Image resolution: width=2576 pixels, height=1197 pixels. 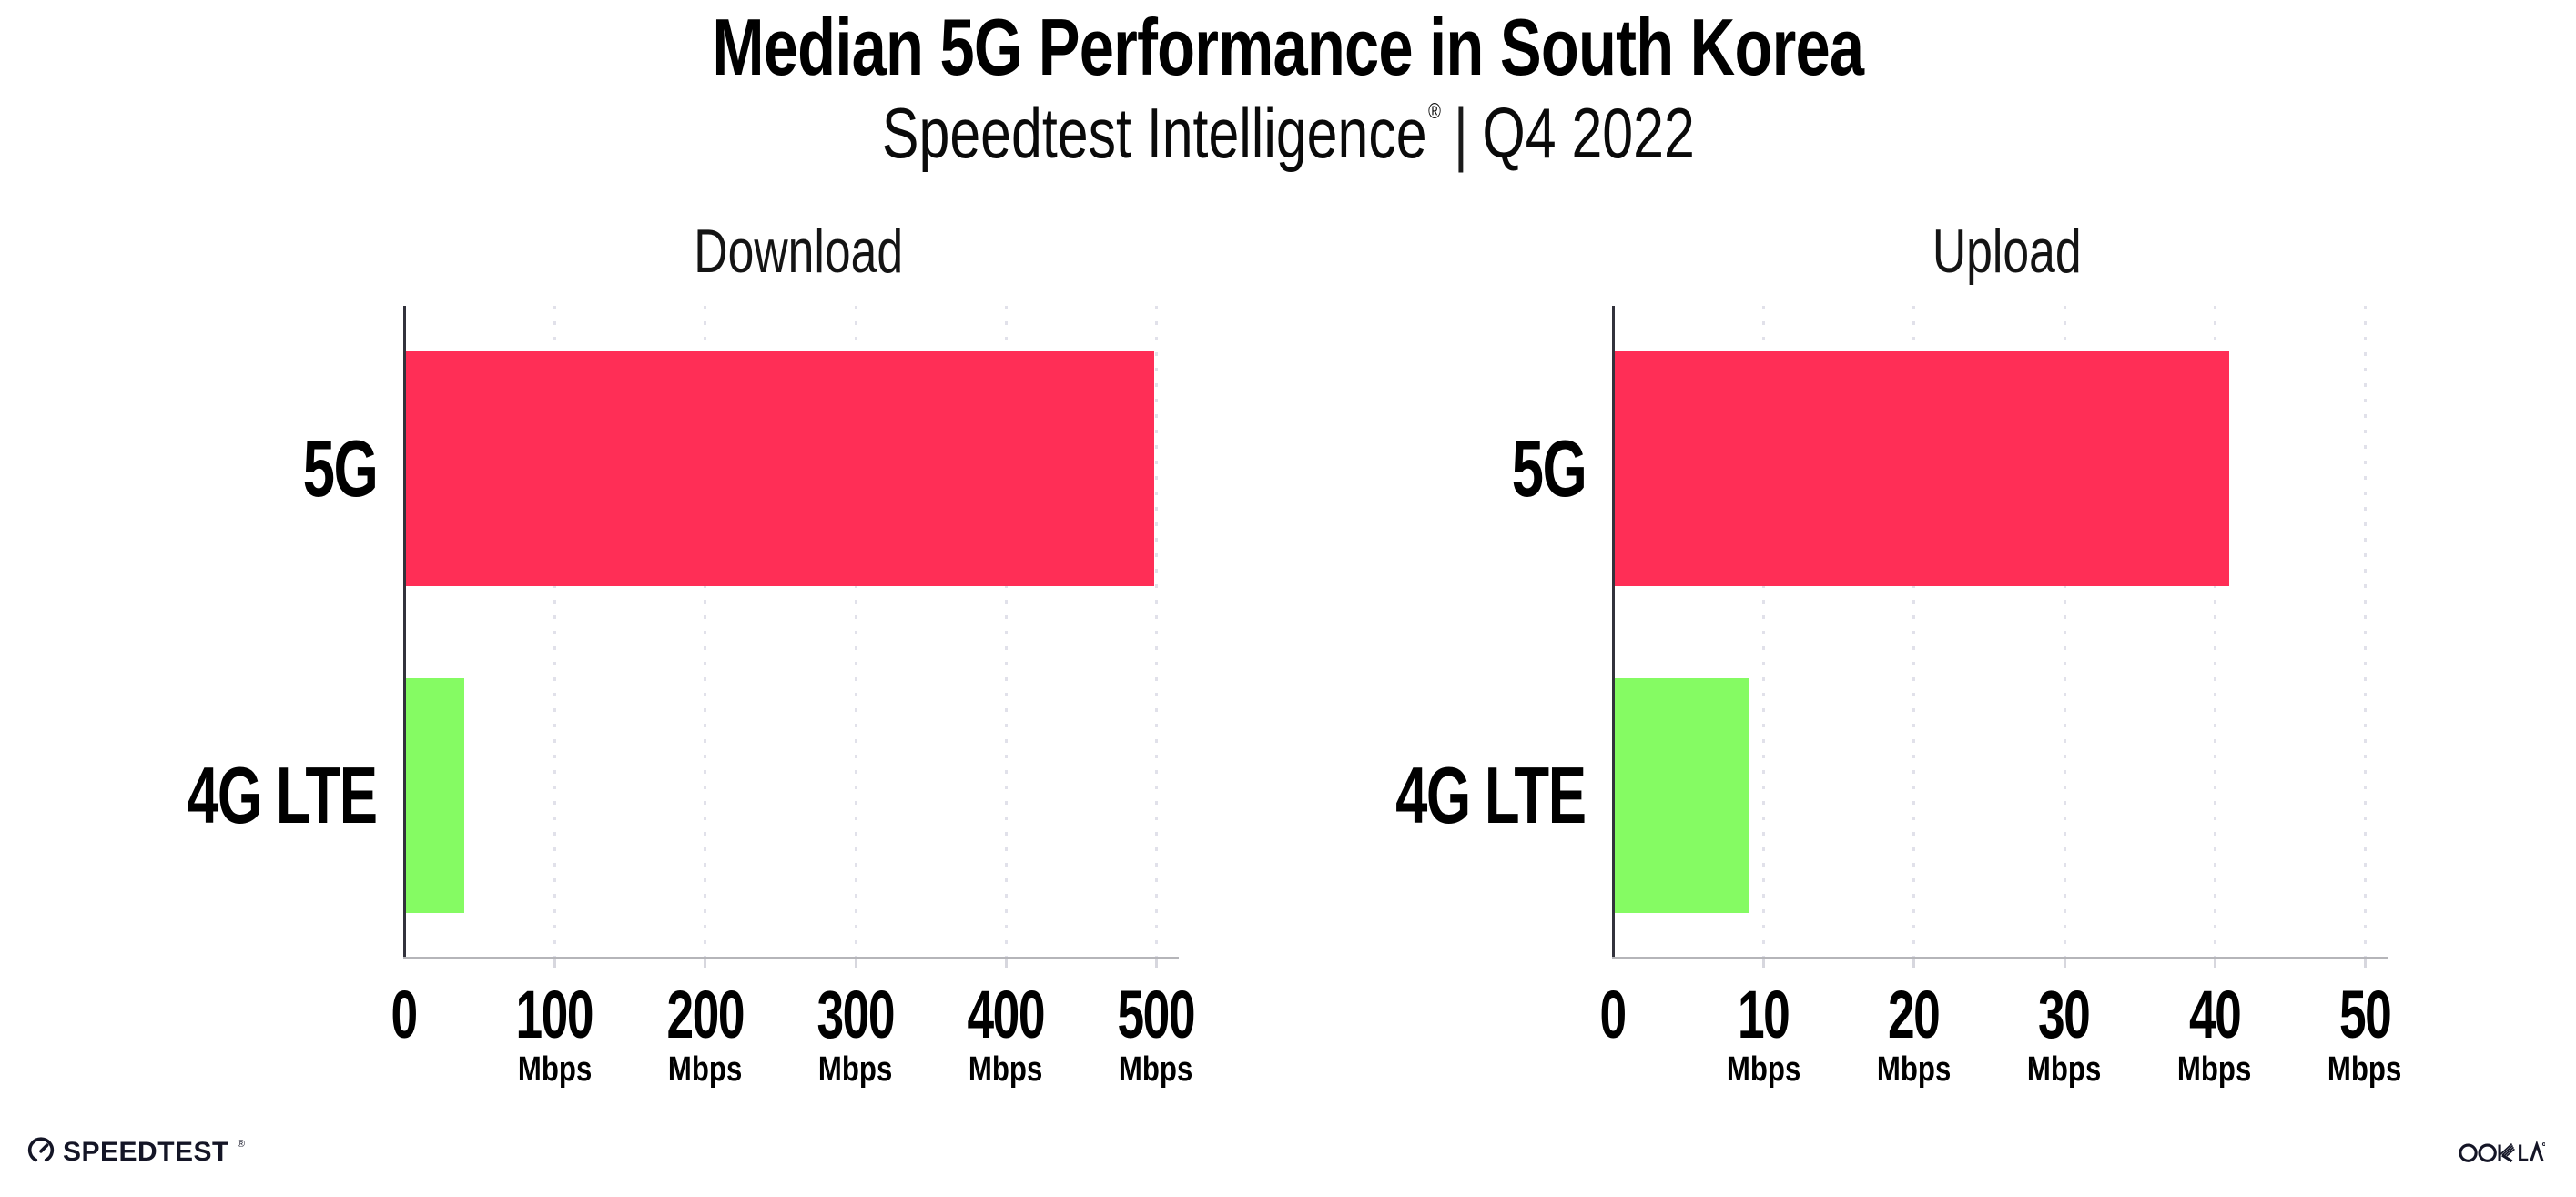 I want to click on tick-unit-upload-20: Mbps, so click(x=1913, y=1069).